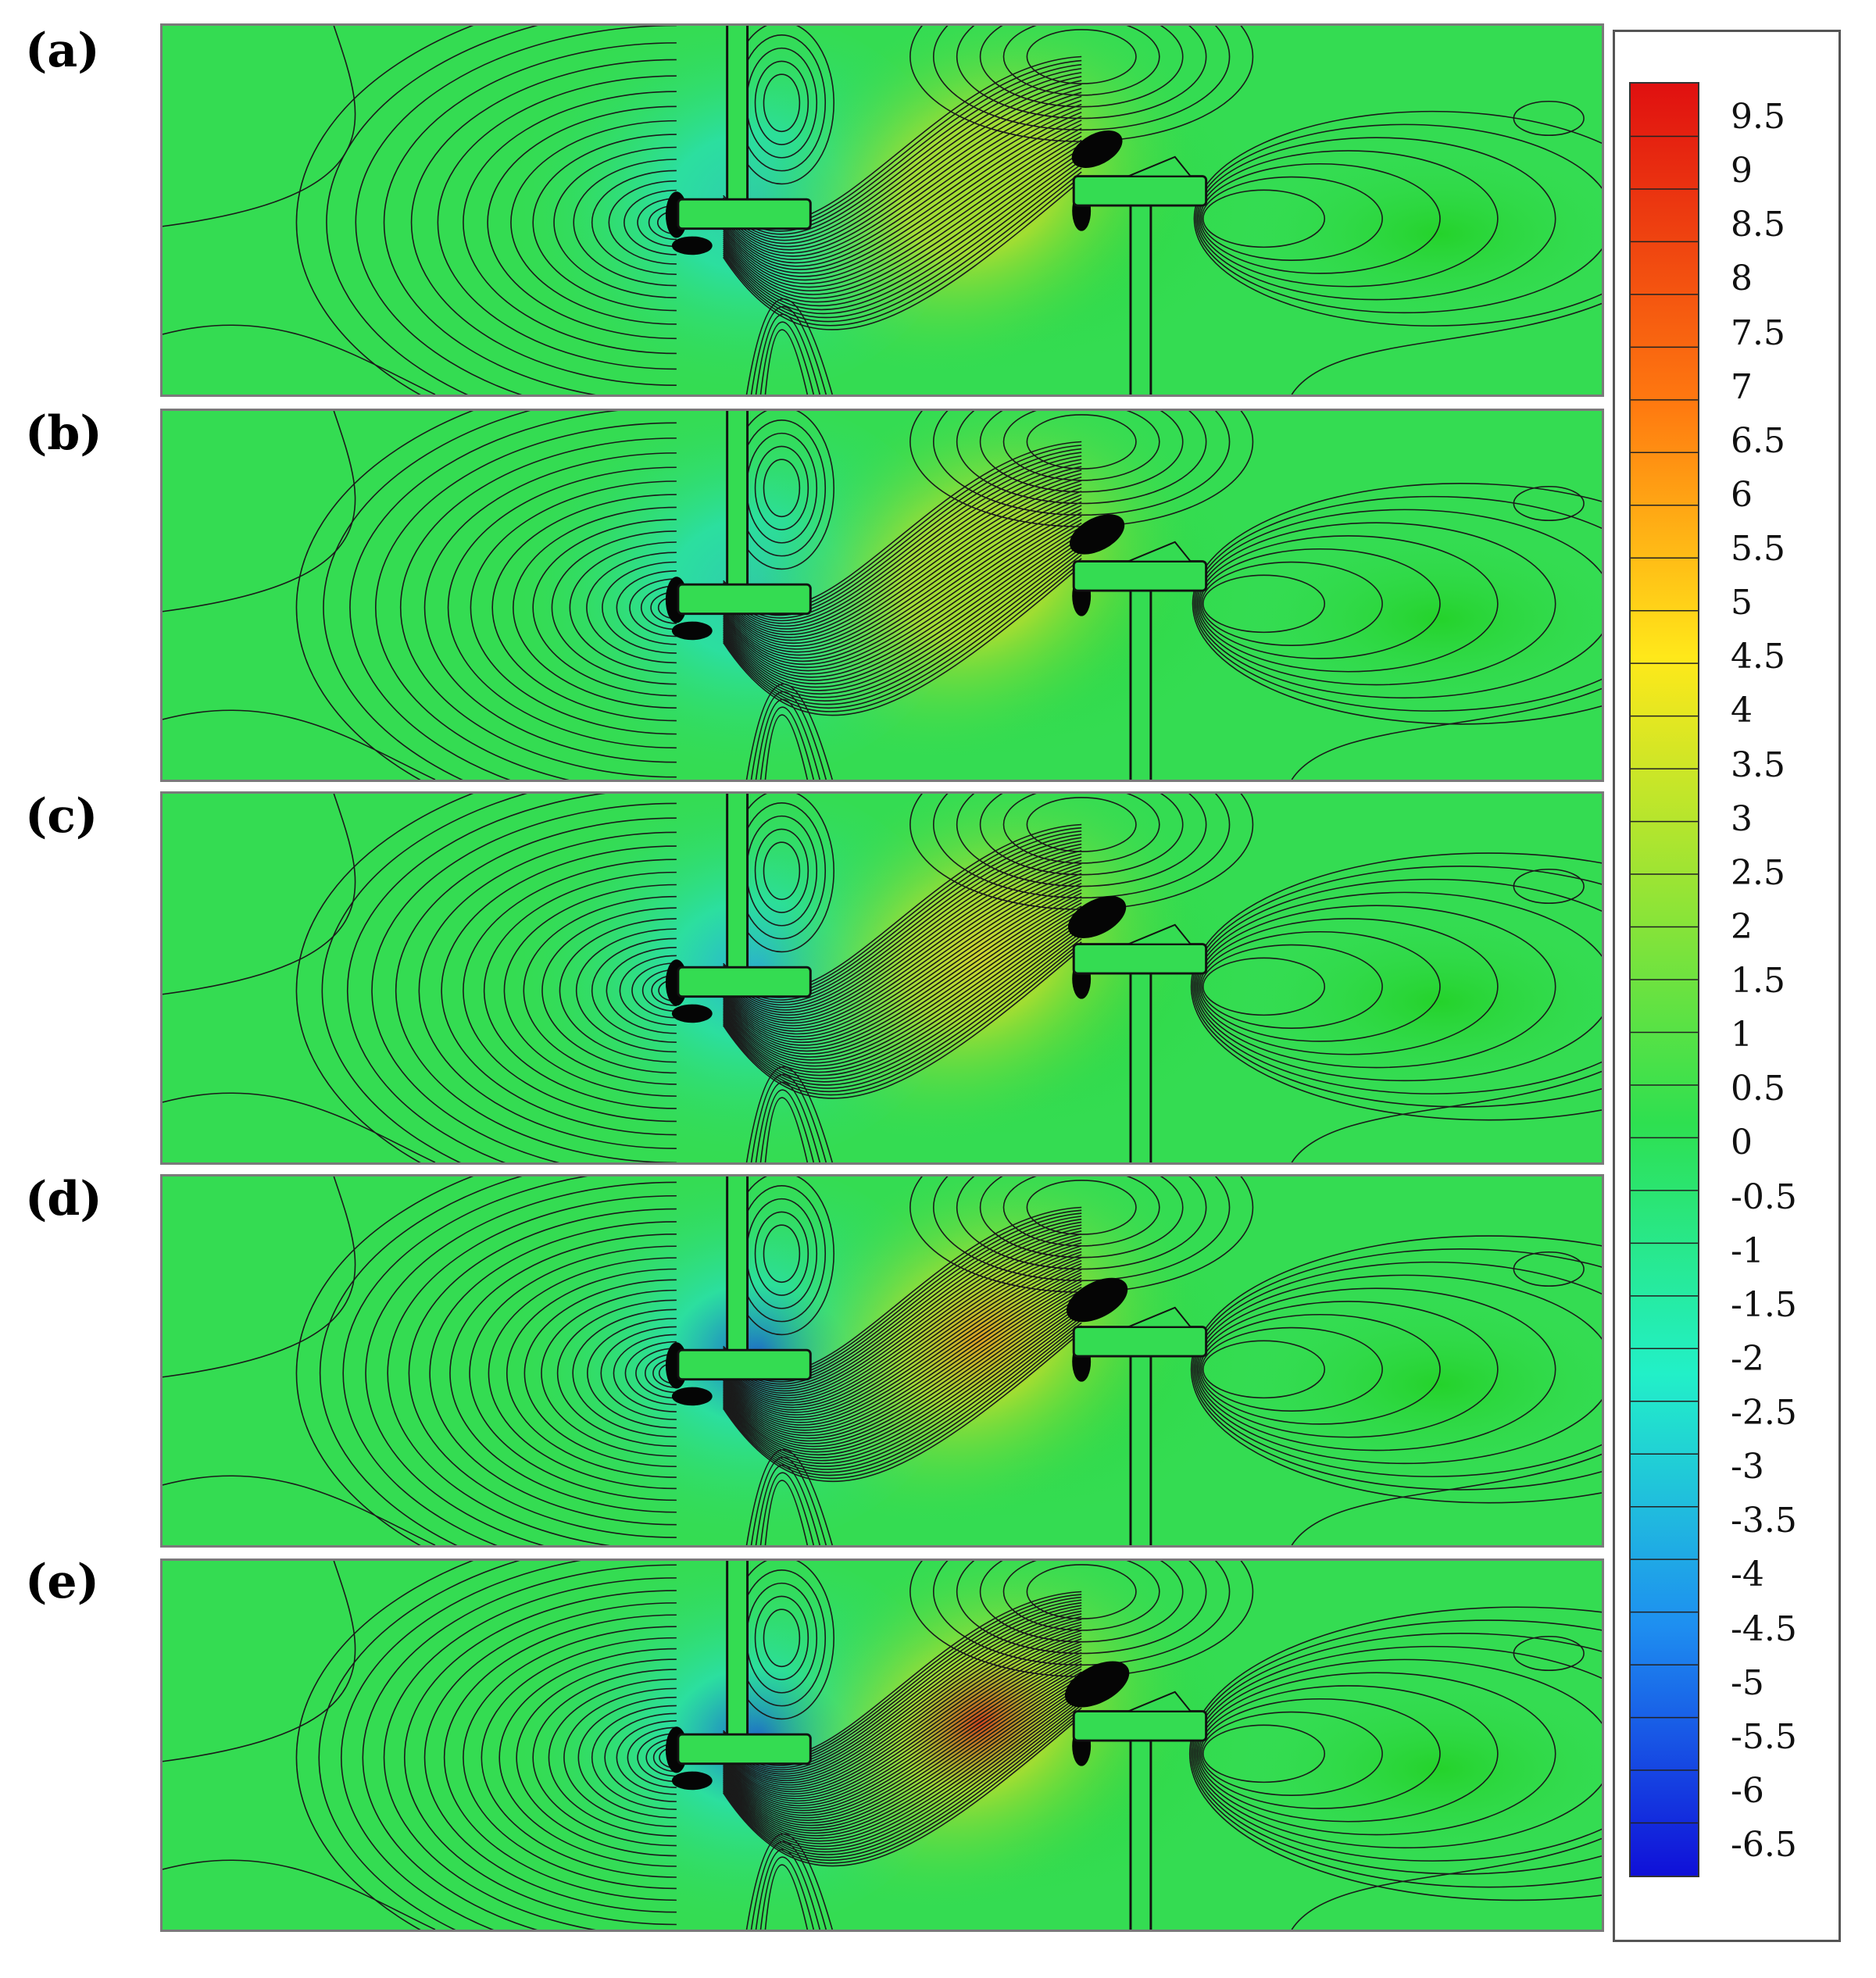 Image resolution: width=1876 pixels, height=1978 pixels. I want to click on colorbar-tick-label: -3.5, so click(1764, 1521).